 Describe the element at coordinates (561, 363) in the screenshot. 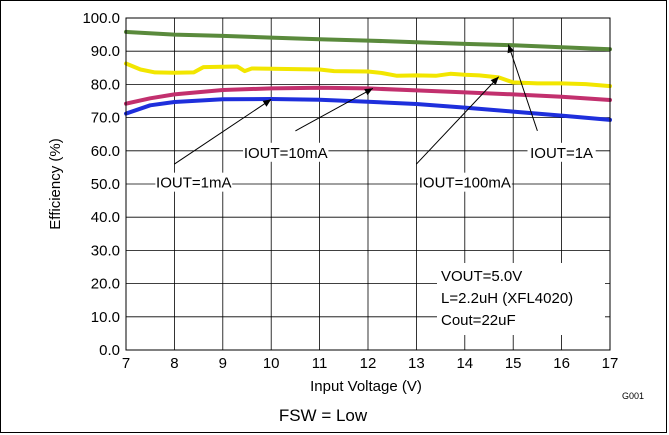

I see `x-tick-label: 16` at that location.